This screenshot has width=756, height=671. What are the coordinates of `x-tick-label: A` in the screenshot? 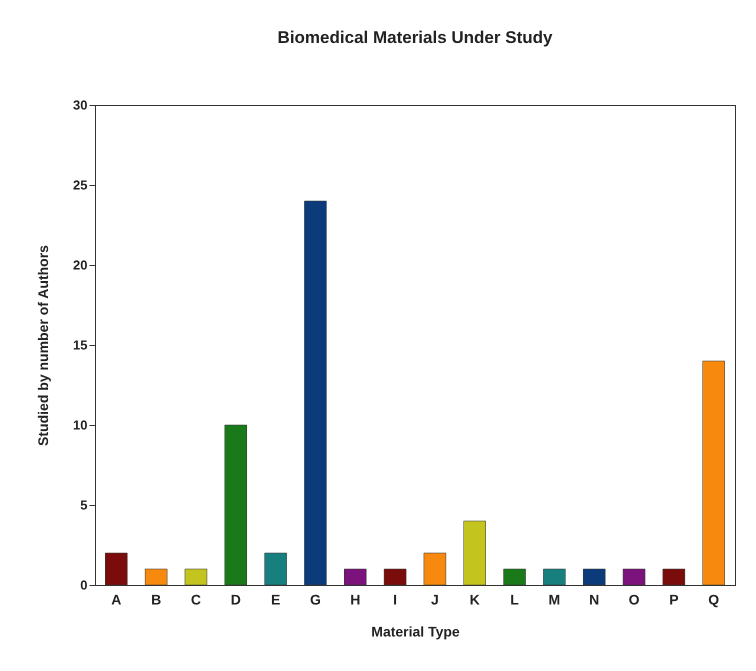 It's located at (116, 600).